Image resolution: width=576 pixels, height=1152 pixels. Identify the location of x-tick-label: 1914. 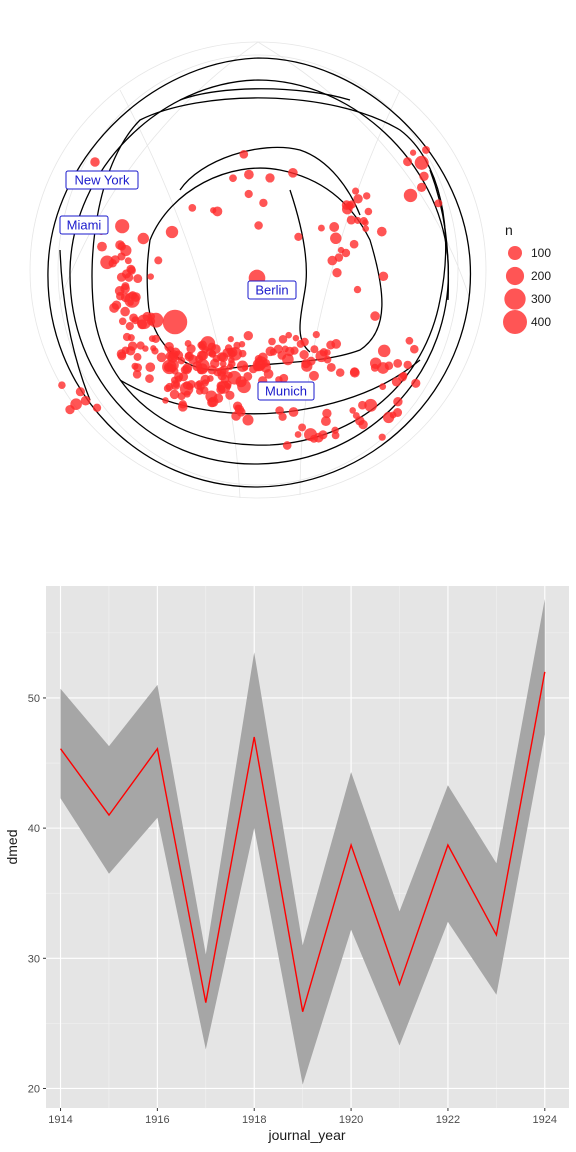
(60, 1120).